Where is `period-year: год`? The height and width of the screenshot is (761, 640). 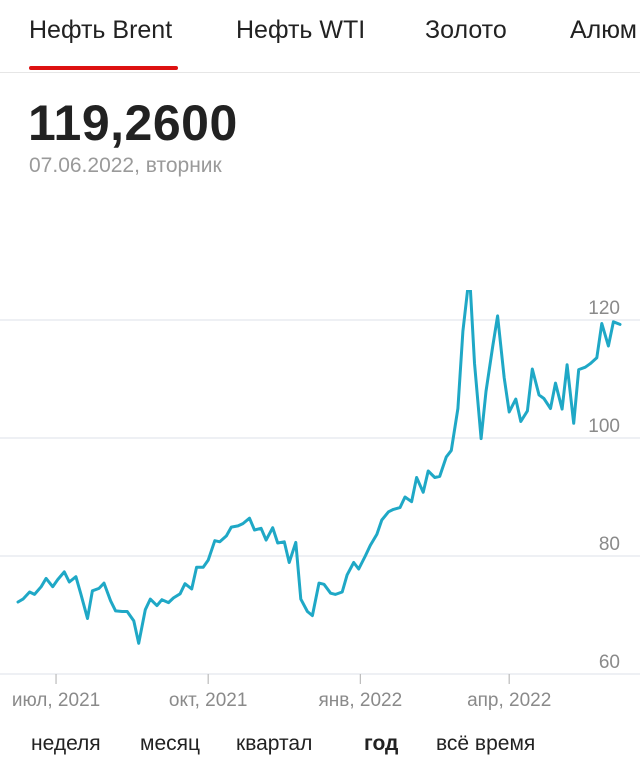
period-year: год is located at coordinates (381, 743).